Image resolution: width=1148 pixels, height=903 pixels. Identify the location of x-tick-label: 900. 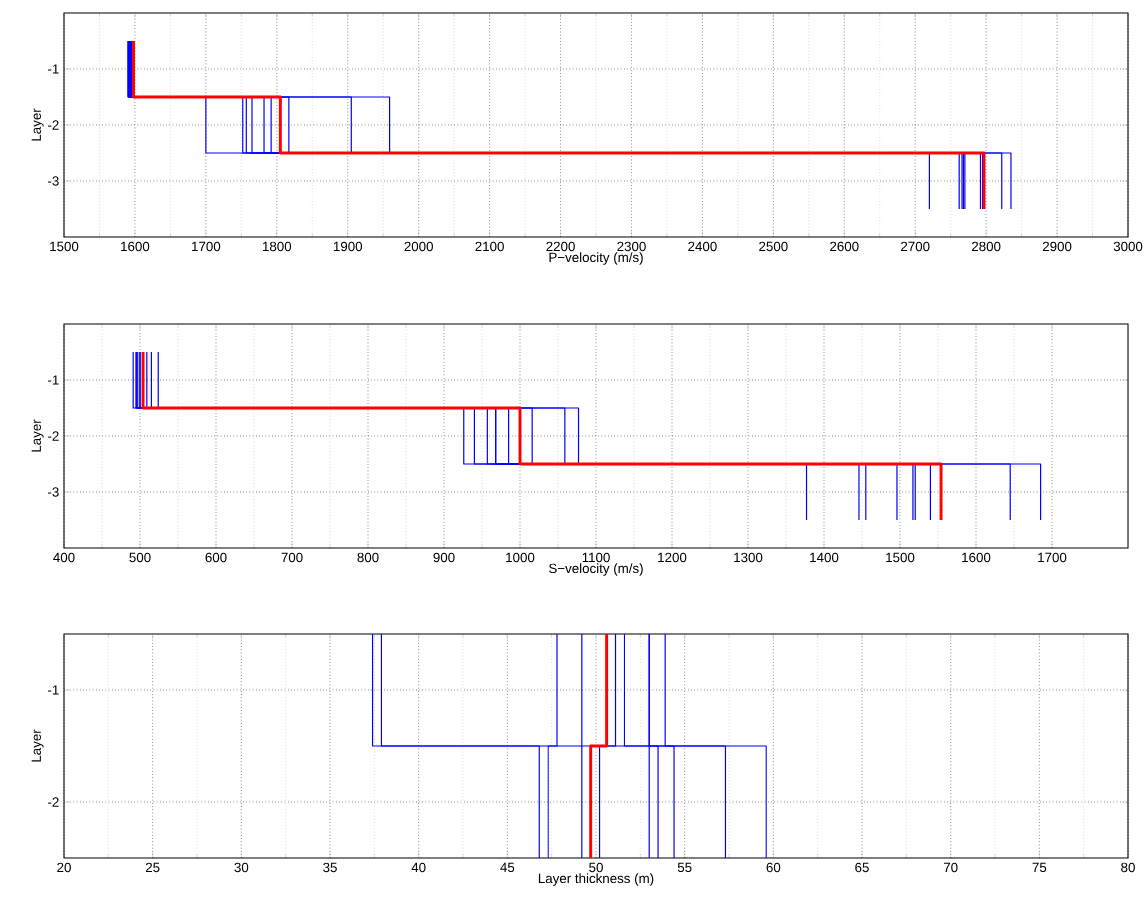
(444, 557).